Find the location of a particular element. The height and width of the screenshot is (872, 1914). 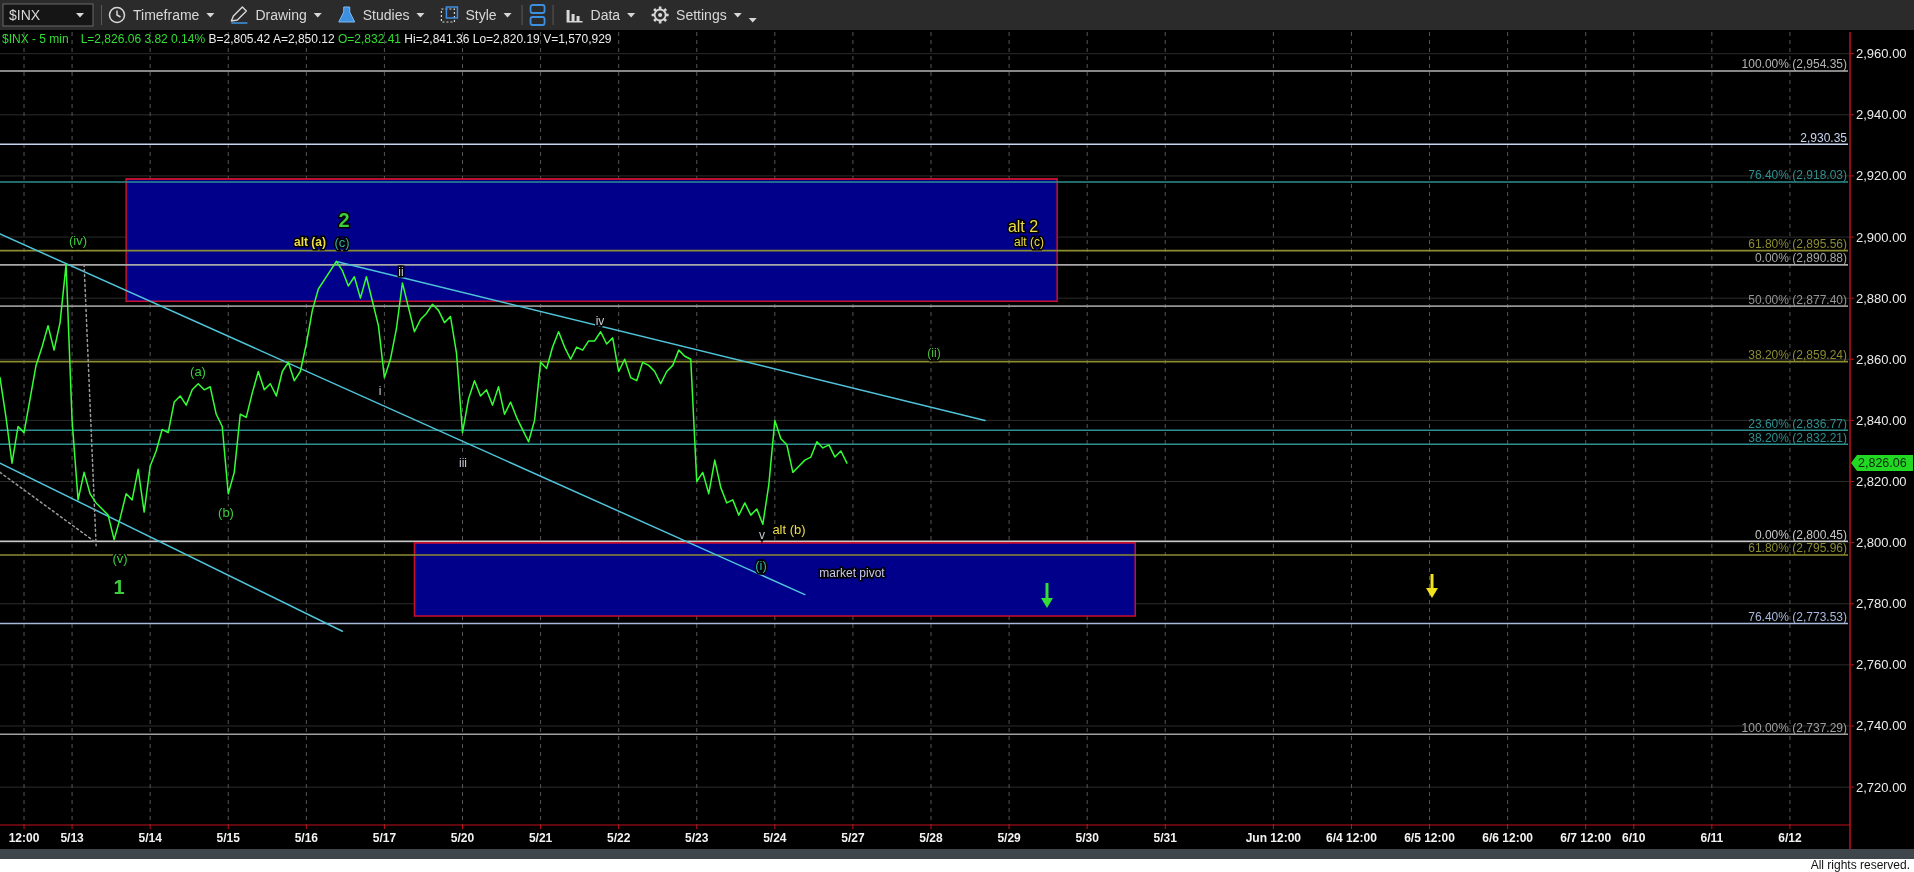

y-tick-label: 2,960.00 is located at coordinates (1881, 54).